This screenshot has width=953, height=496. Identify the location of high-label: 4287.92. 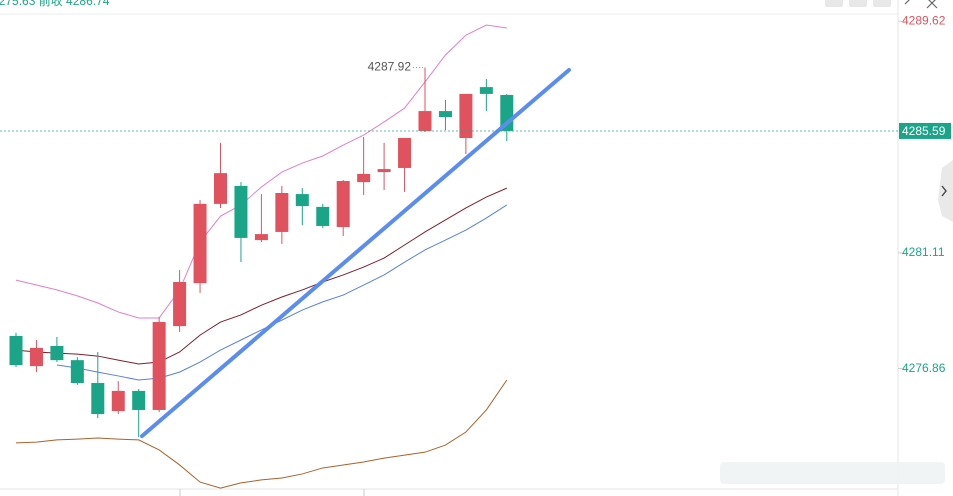
(390, 67).